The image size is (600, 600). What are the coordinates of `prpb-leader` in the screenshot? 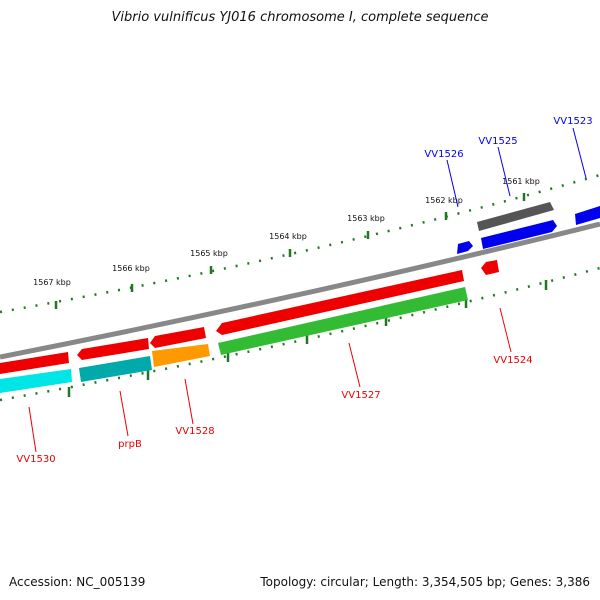 It's located at (124, 413).